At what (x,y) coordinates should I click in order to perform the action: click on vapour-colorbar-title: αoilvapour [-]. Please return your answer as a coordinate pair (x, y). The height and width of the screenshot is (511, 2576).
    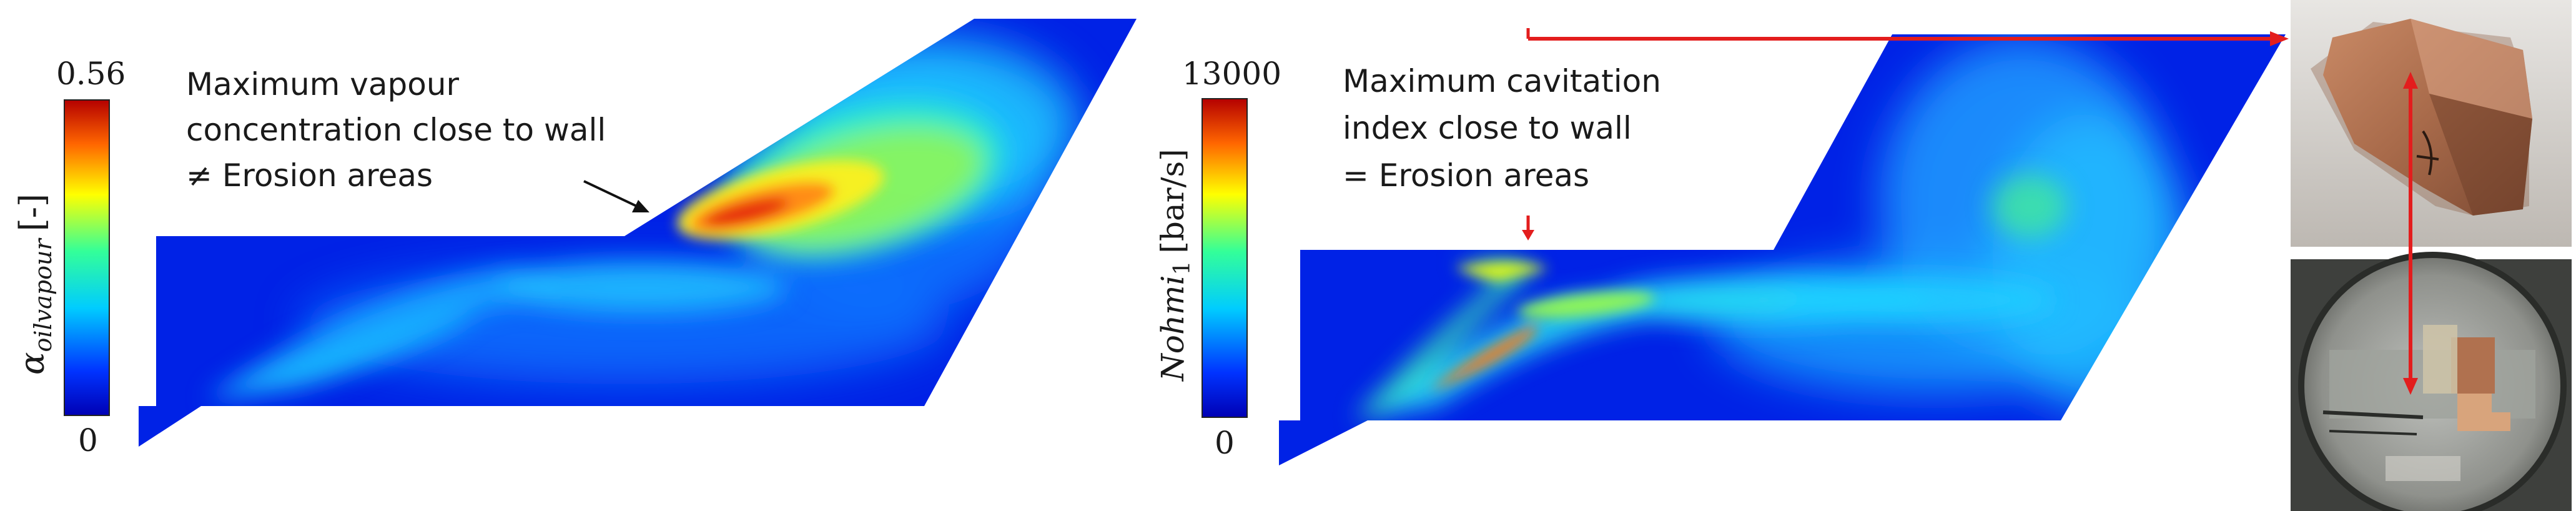
    Looking at the image, I should click on (34, 284).